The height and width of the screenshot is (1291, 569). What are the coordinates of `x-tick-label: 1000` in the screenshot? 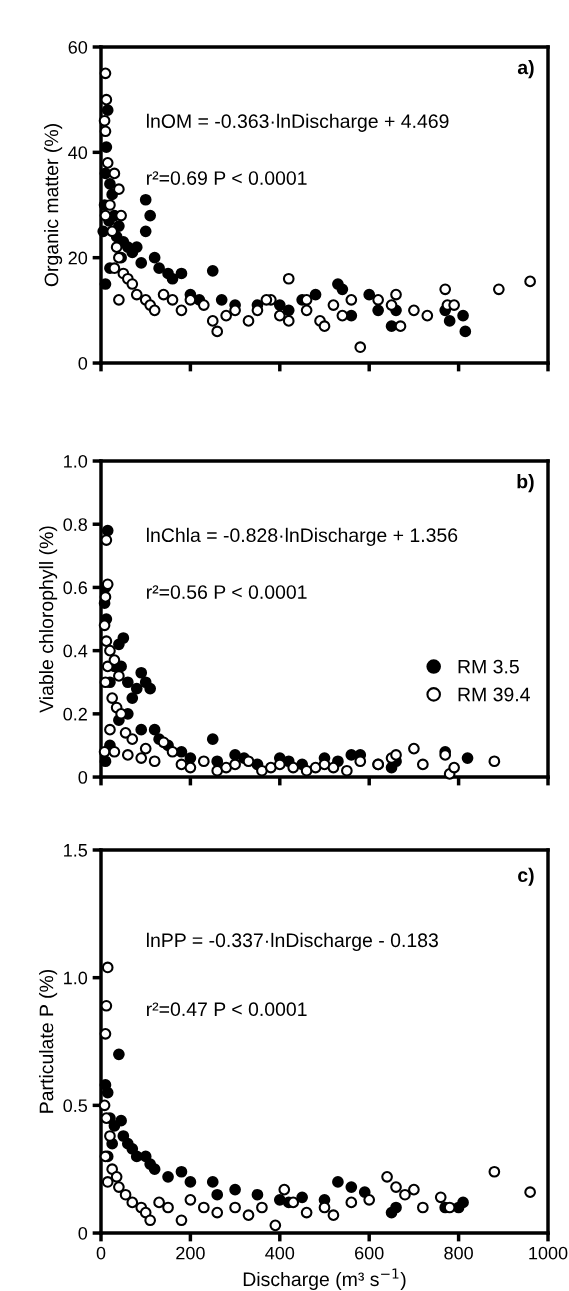 It's located at (548, 1253).